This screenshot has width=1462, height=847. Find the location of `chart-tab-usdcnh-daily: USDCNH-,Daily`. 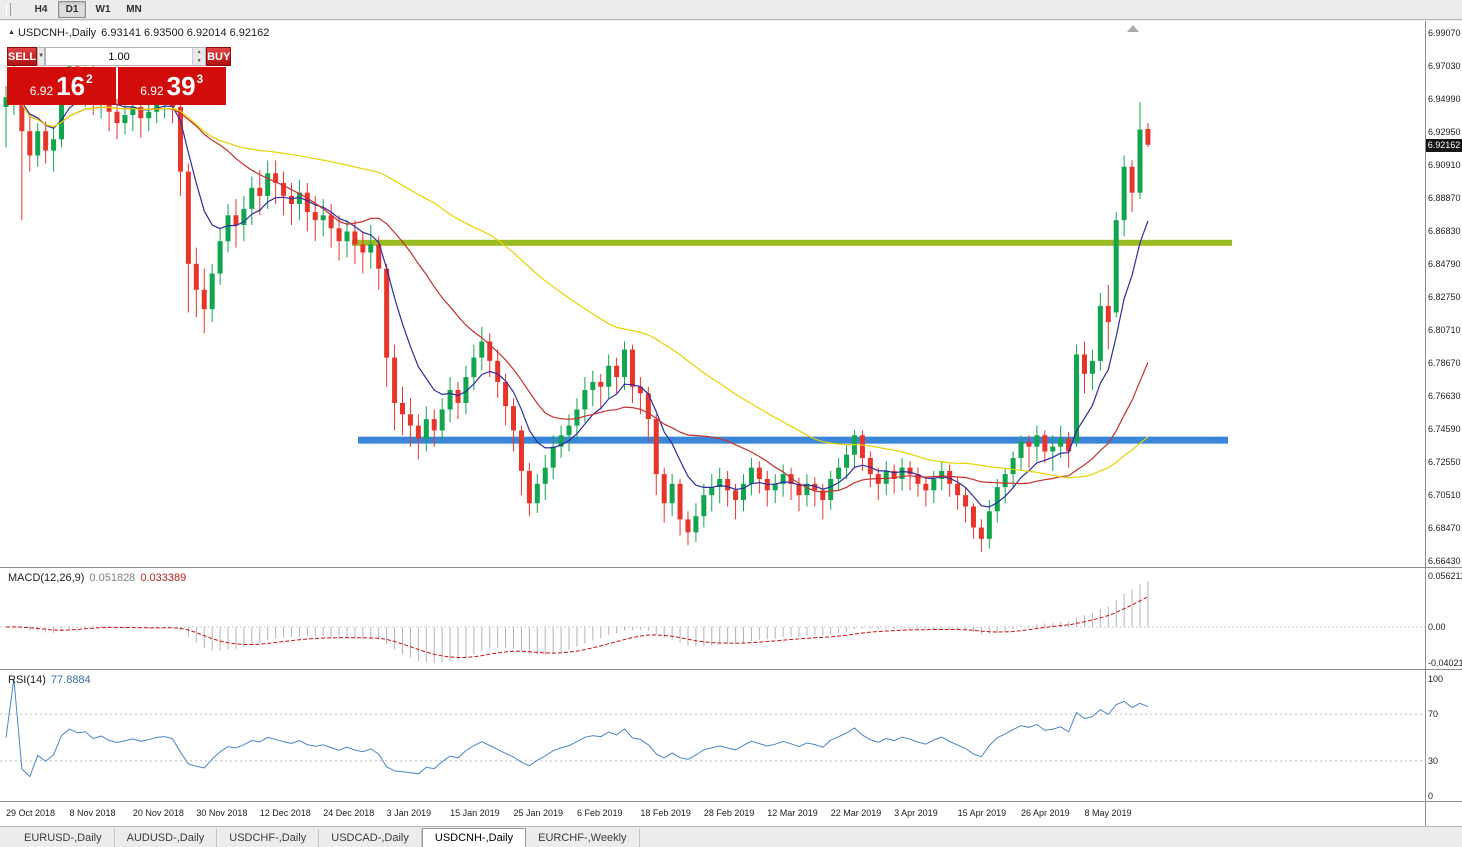

chart-tab-usdcnh-daily: USDCNH-,Daily is located at coordinates (474, 837).